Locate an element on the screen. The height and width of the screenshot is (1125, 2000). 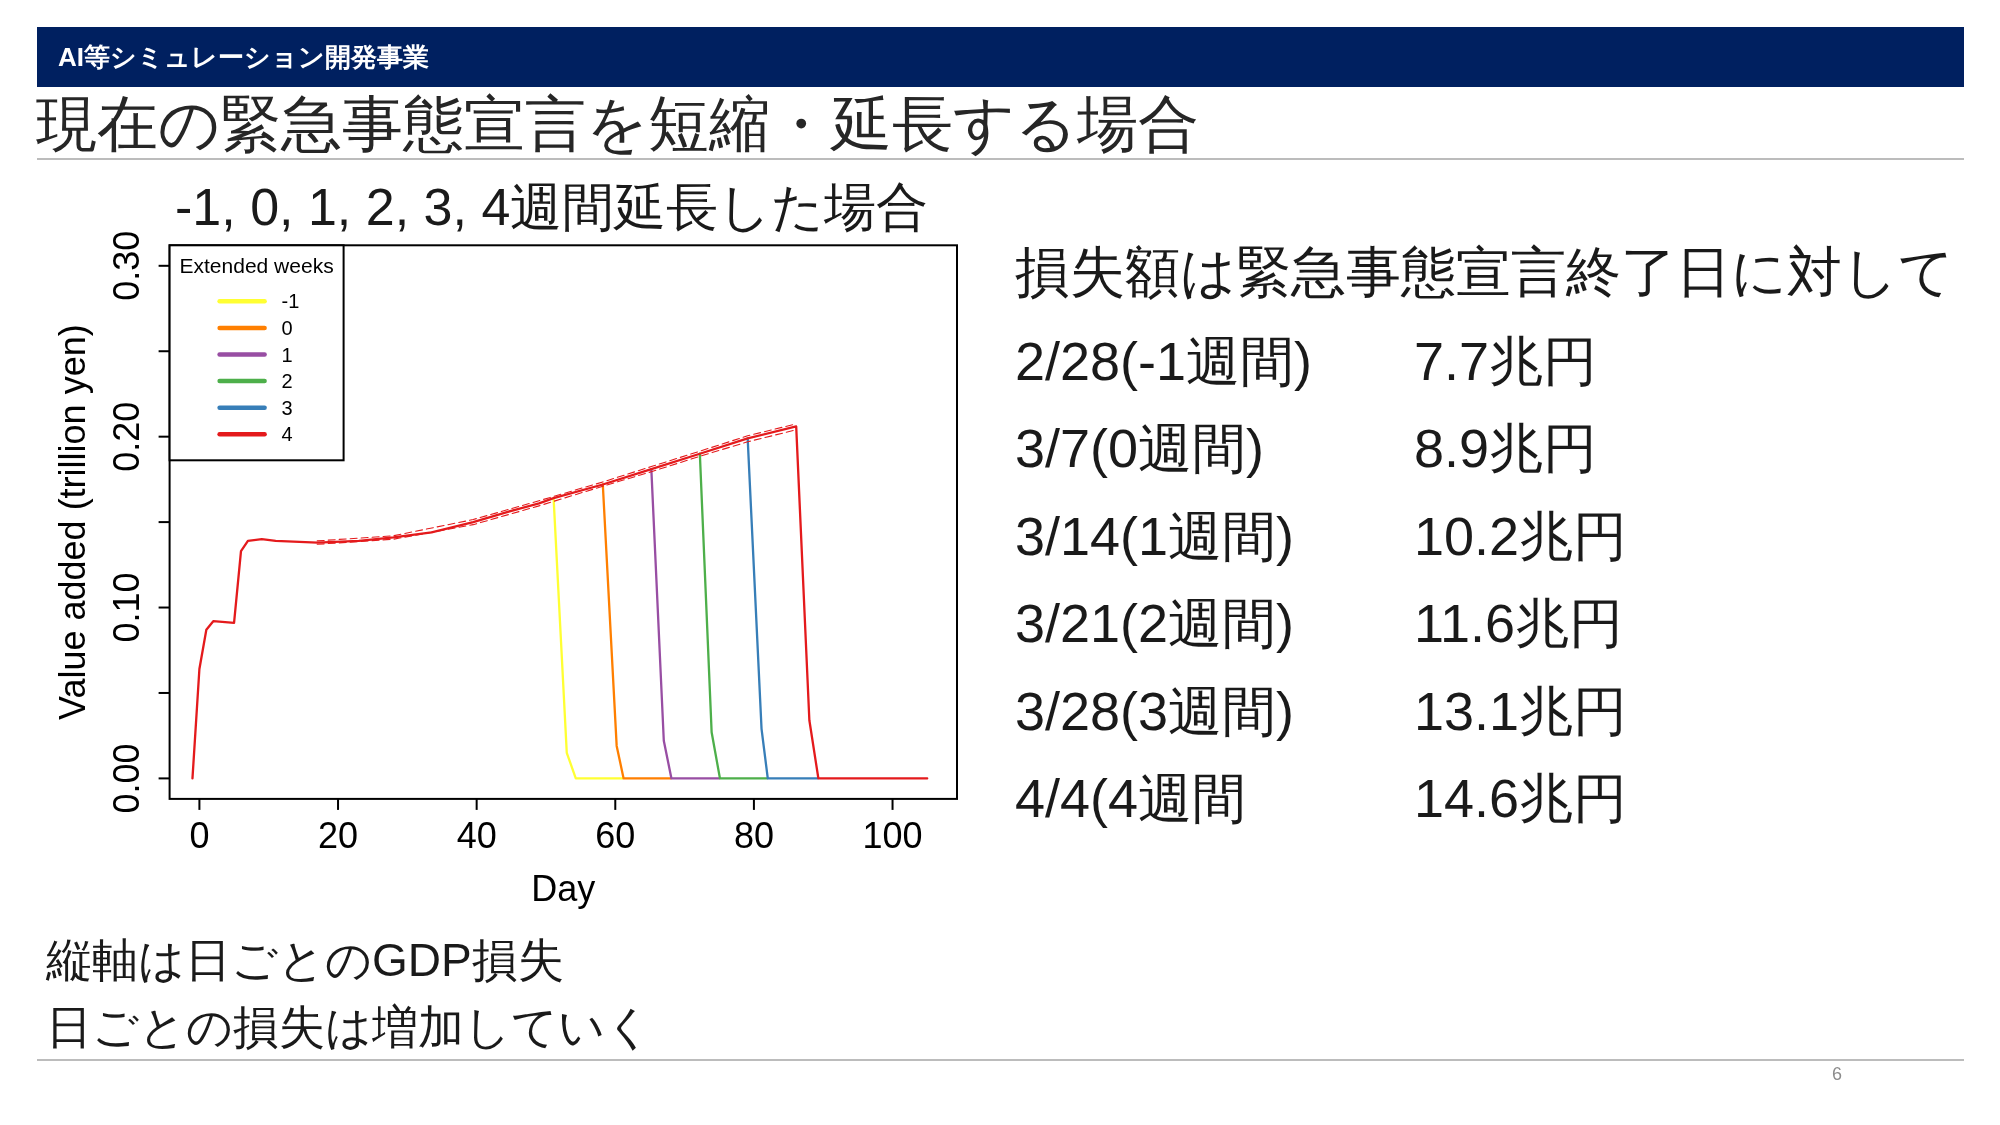
note: 縦軸は日ごとのGDP損失 is located at coordinates (305, 960).